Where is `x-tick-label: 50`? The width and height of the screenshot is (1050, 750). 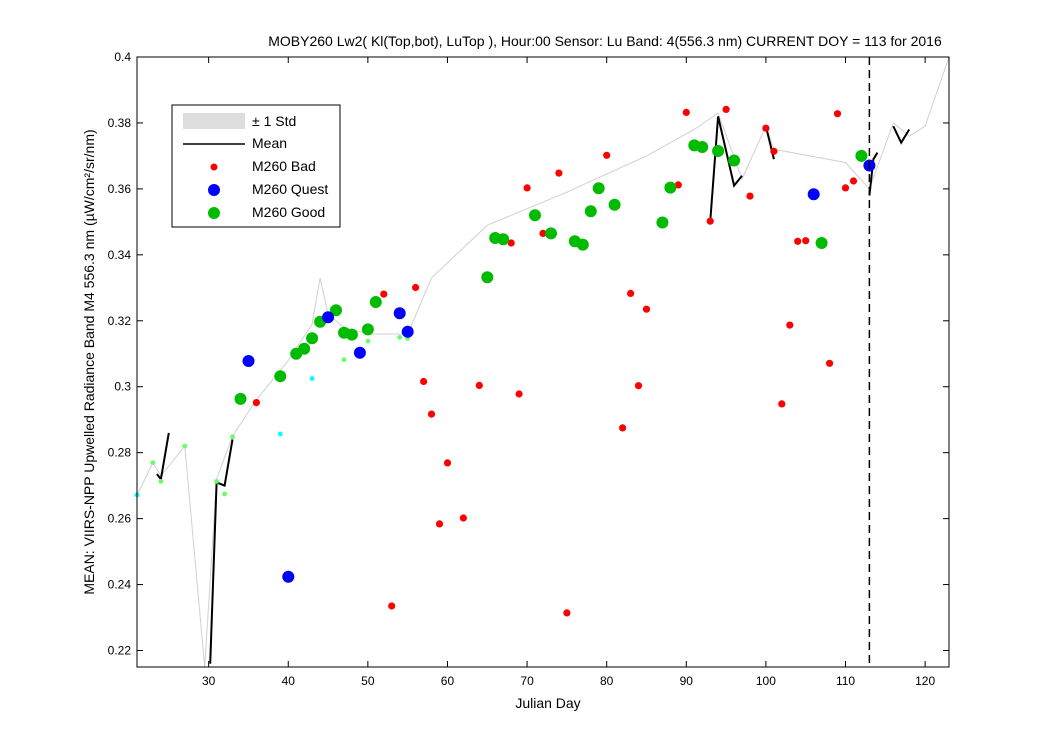
x-tick-label: 50 is located at coordinates (368, 681).